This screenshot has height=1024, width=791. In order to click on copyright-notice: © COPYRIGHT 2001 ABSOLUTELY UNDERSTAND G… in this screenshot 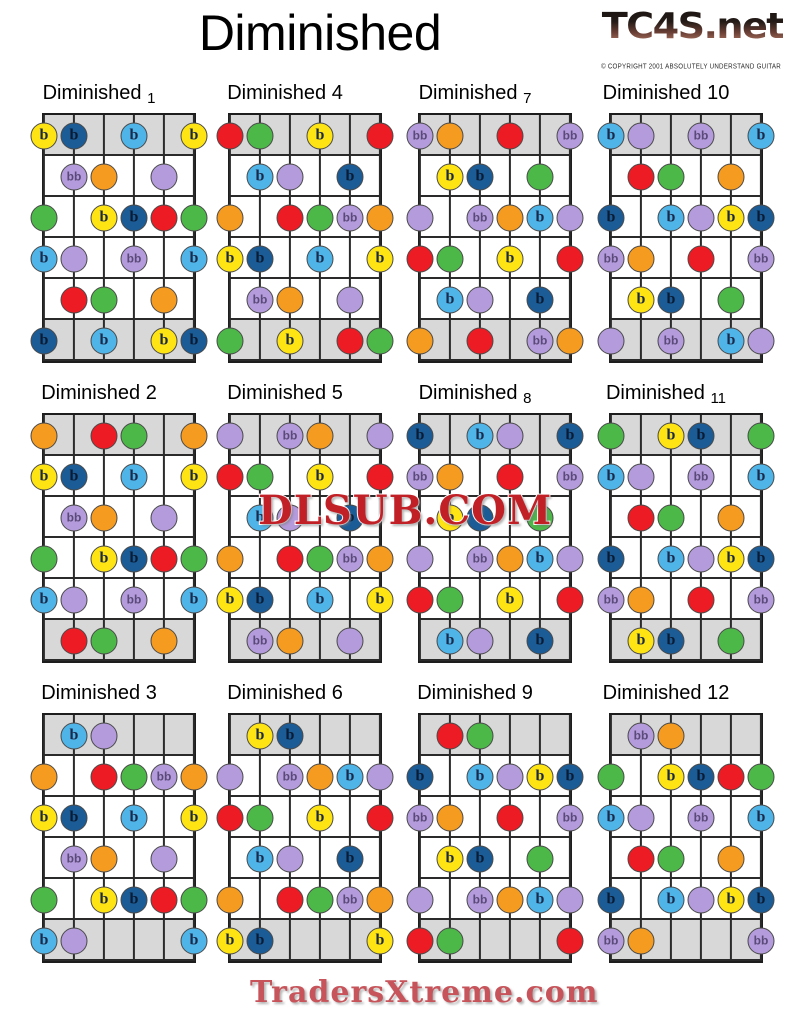, I will do `click(691, 66)`.